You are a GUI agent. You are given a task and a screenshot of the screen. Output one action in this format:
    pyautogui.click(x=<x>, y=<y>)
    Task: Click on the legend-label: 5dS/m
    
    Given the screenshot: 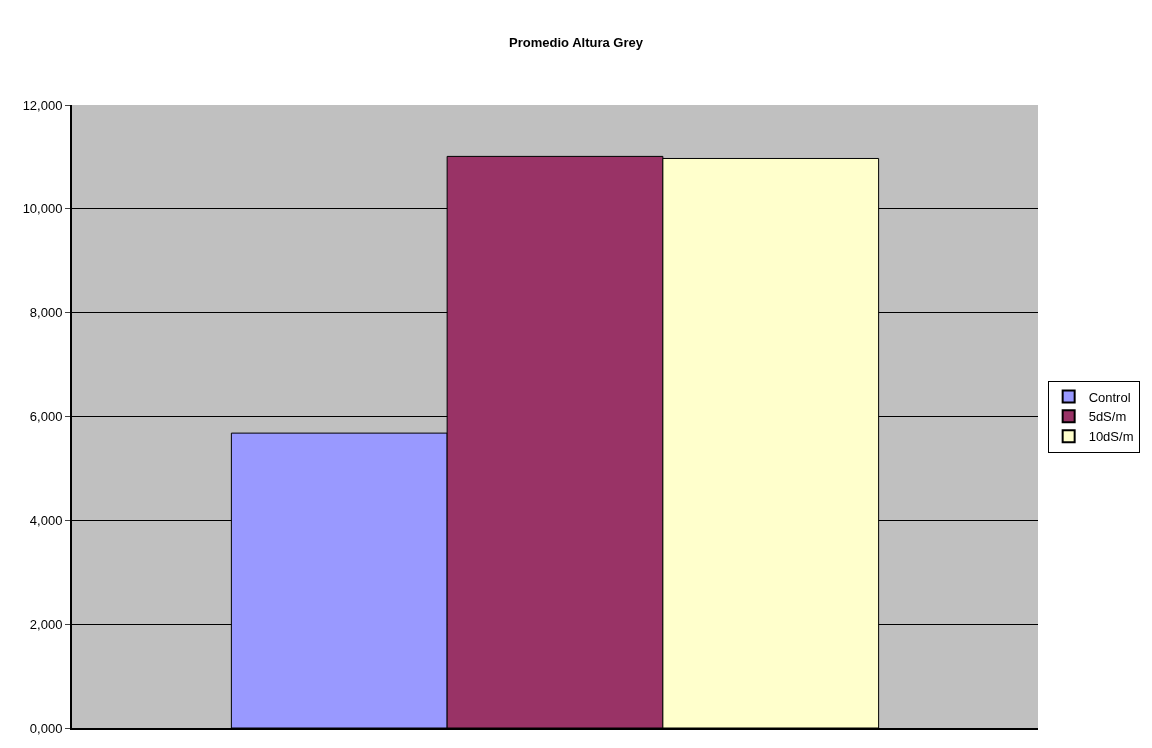 What is the action you would take?
    pyautogui.click(x=1107, y=417)
    